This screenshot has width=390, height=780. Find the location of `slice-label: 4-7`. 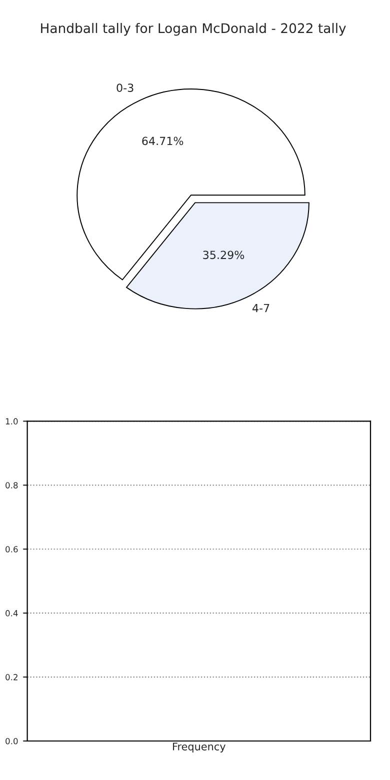

slice-label: 4-7 is located at coordinates (261, 308).